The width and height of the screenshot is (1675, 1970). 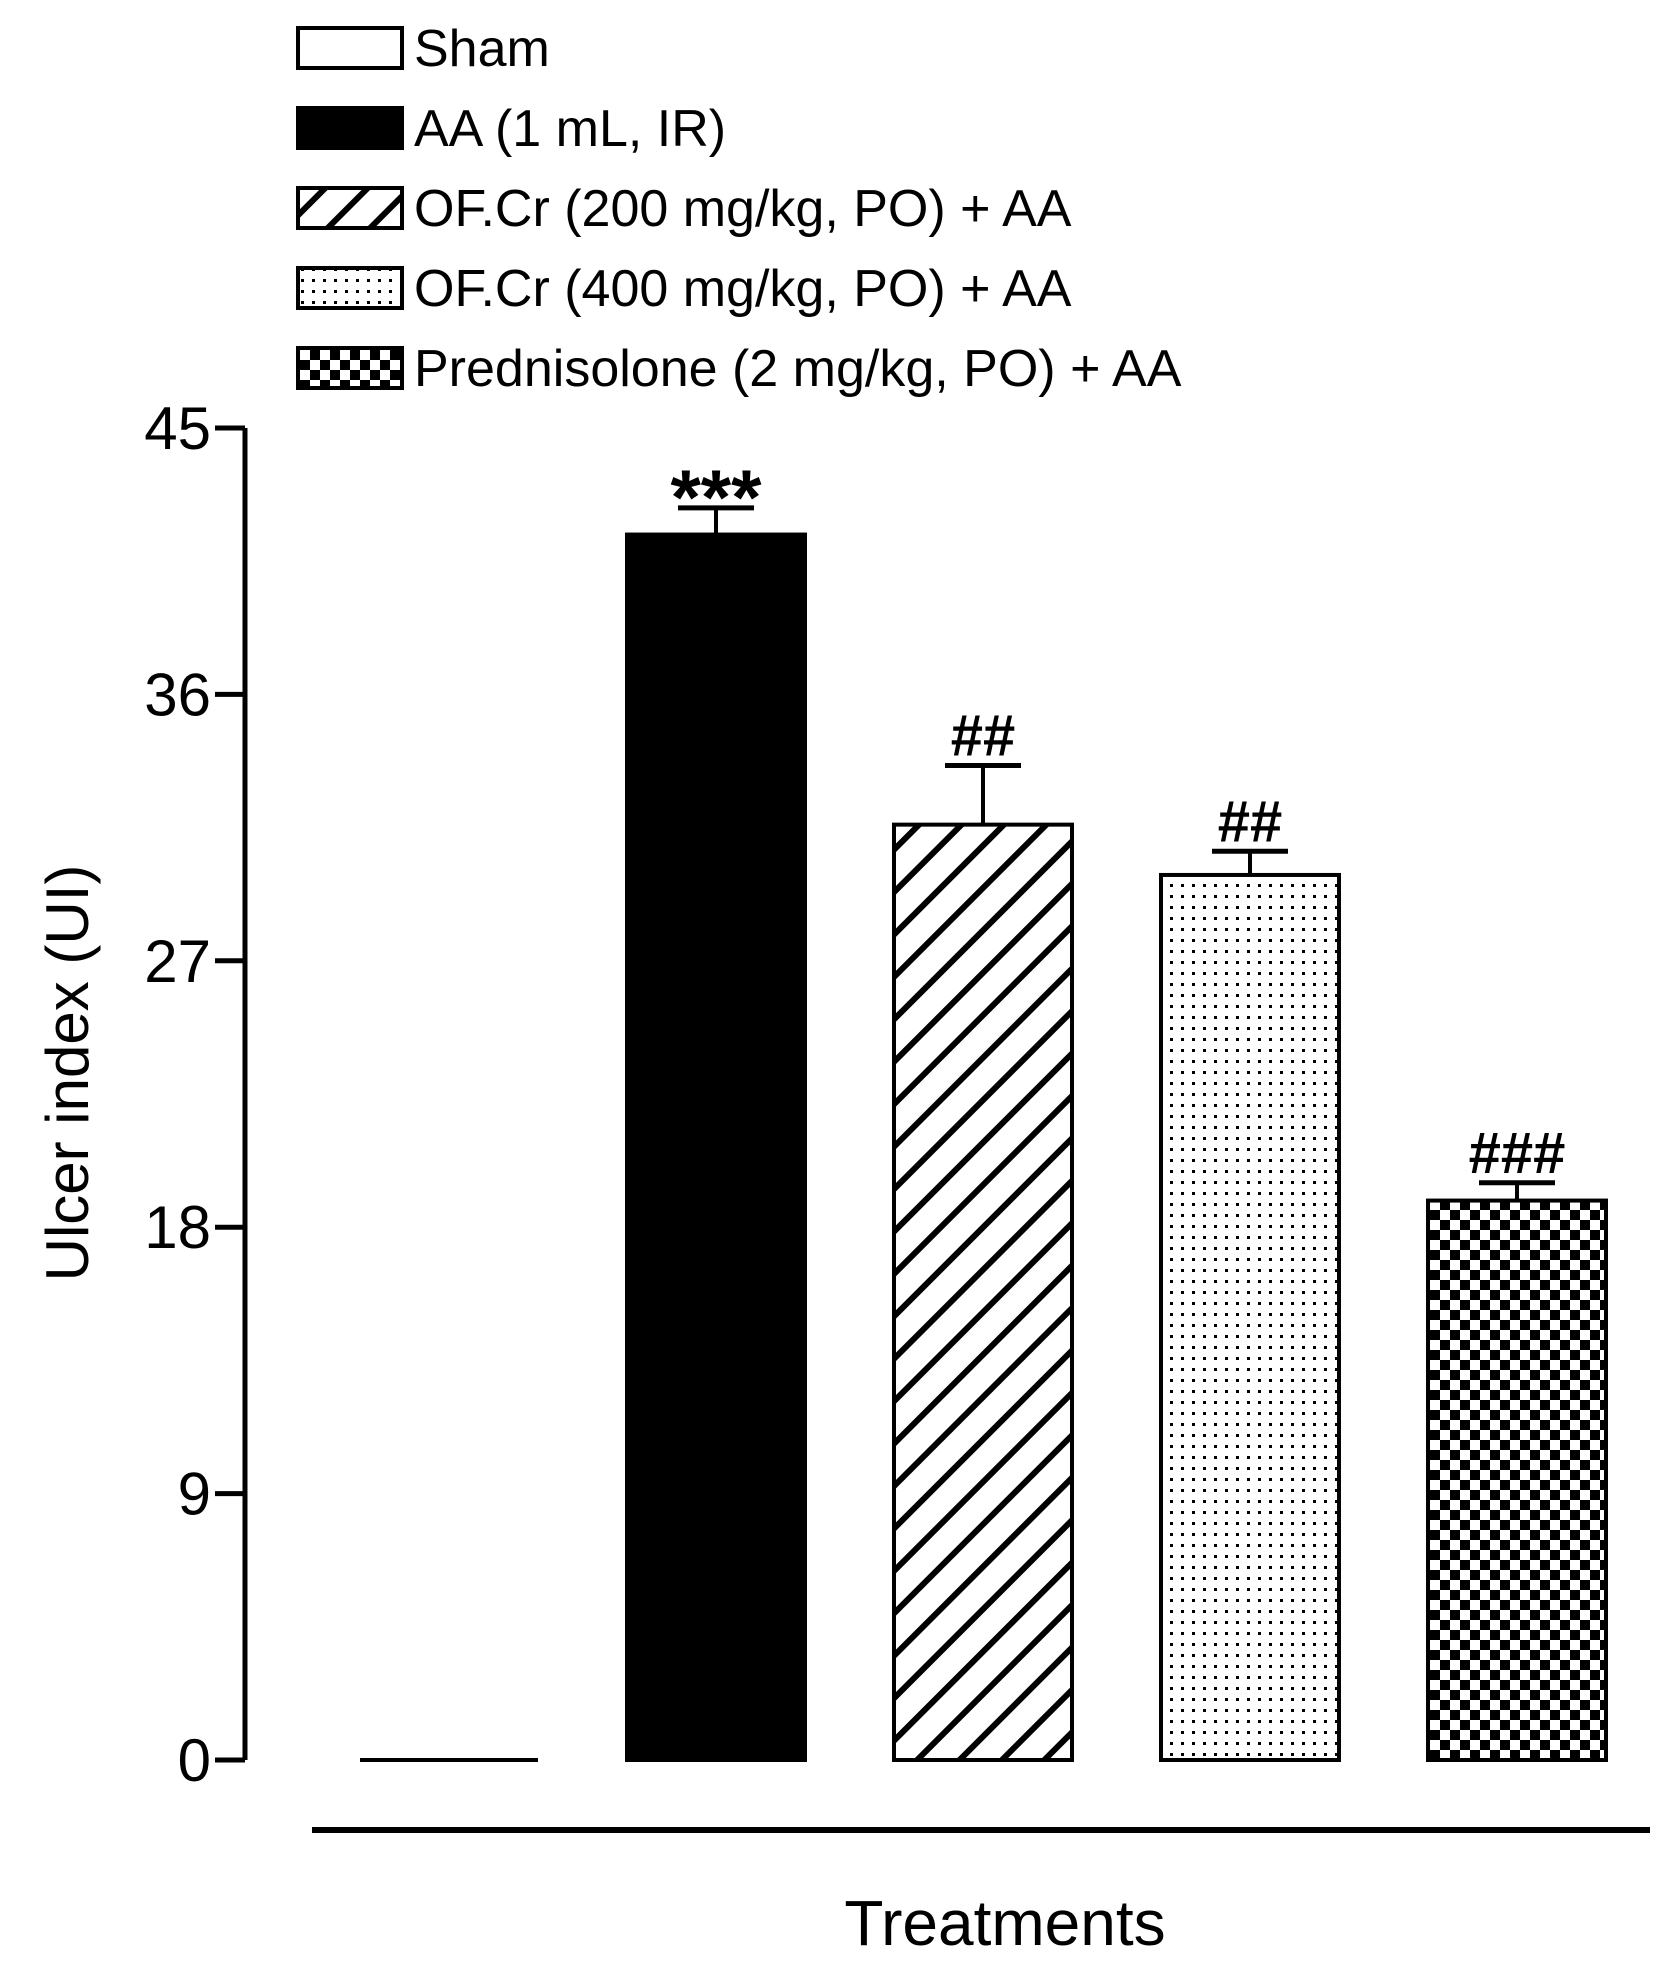 I want to click on legend-label: Prednisolone (2 mg/kg, PO) + AA, so click(x=798, y=369).